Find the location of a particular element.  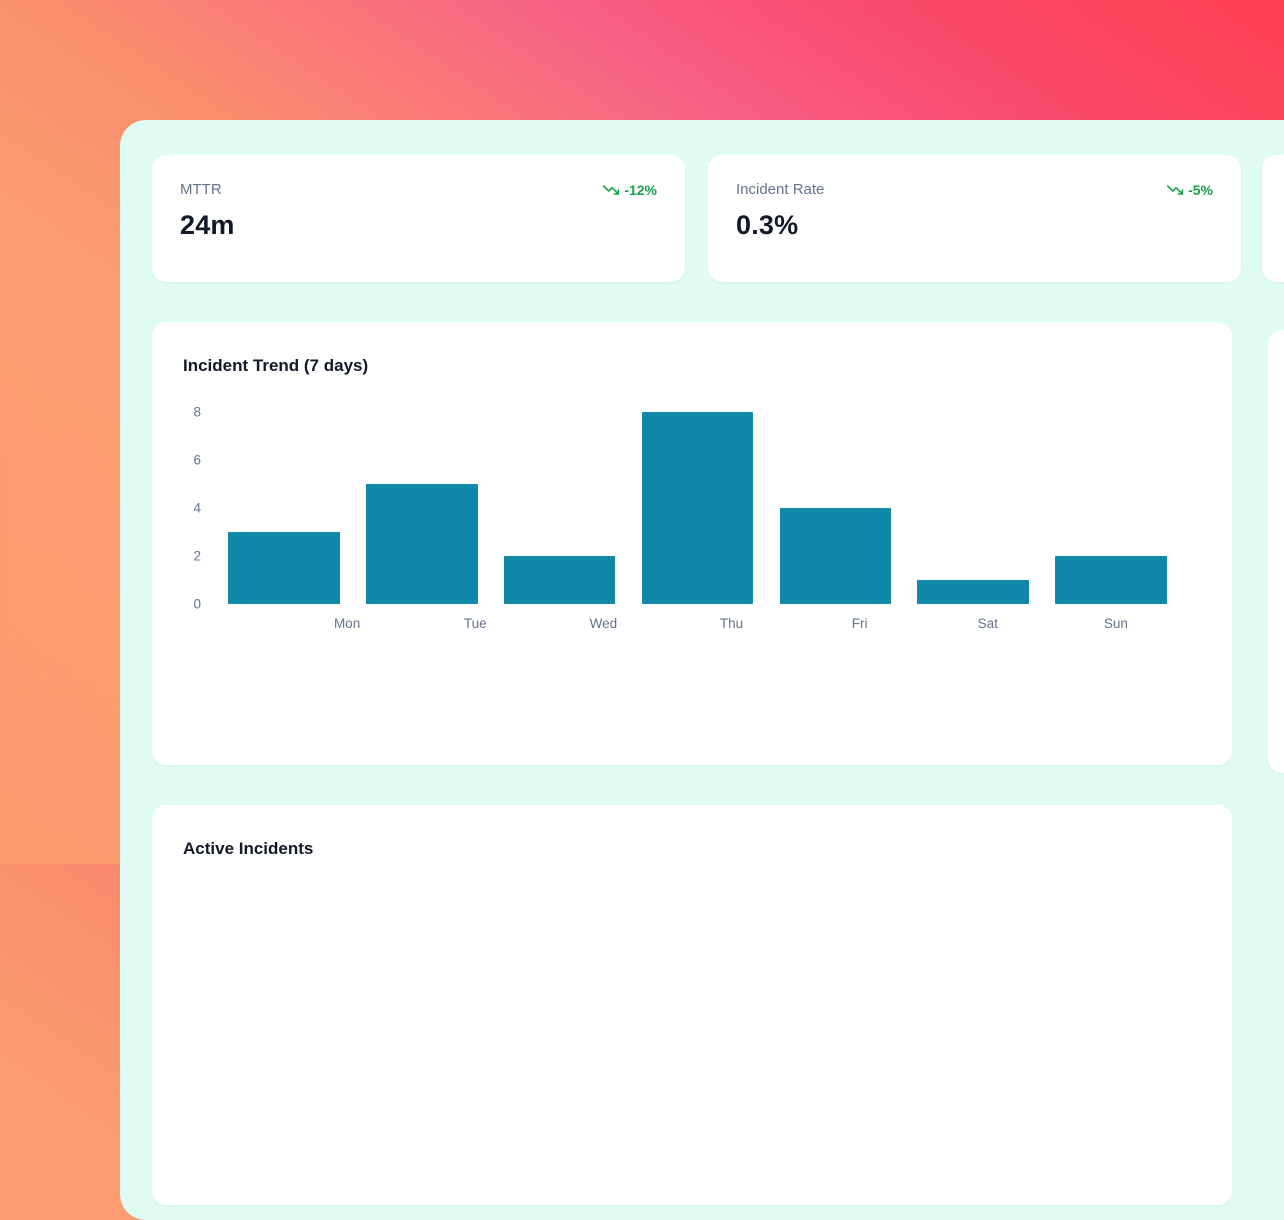

side-card-partial is located at coordinates (1276, 551).